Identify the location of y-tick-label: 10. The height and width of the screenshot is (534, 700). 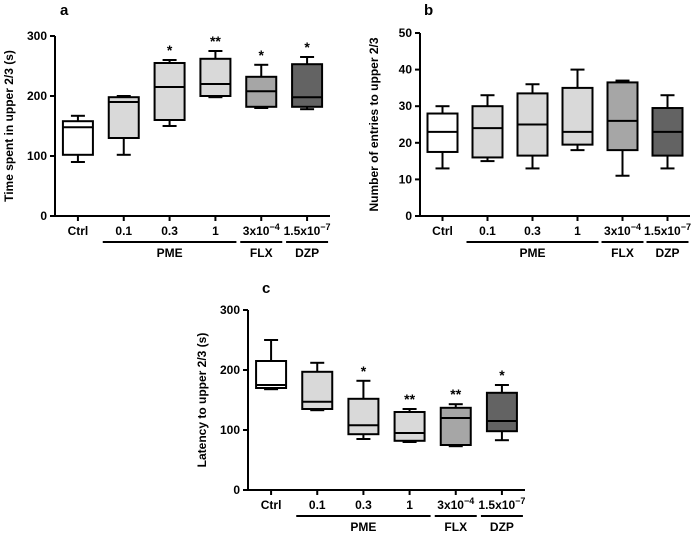
(406, 179).